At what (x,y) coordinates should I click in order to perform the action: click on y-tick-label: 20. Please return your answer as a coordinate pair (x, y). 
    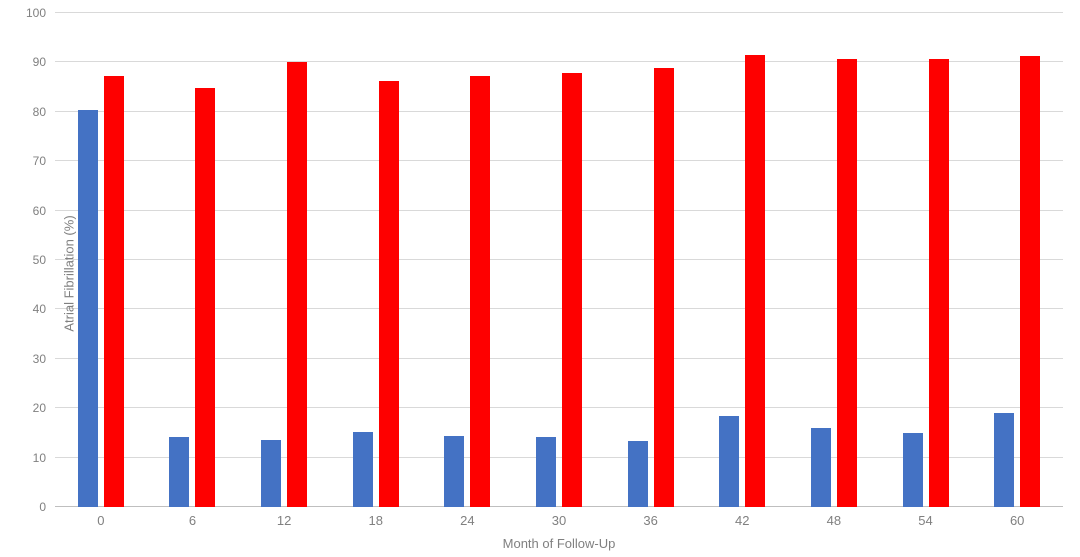
    Looking at the image, I should click on (39, 408).